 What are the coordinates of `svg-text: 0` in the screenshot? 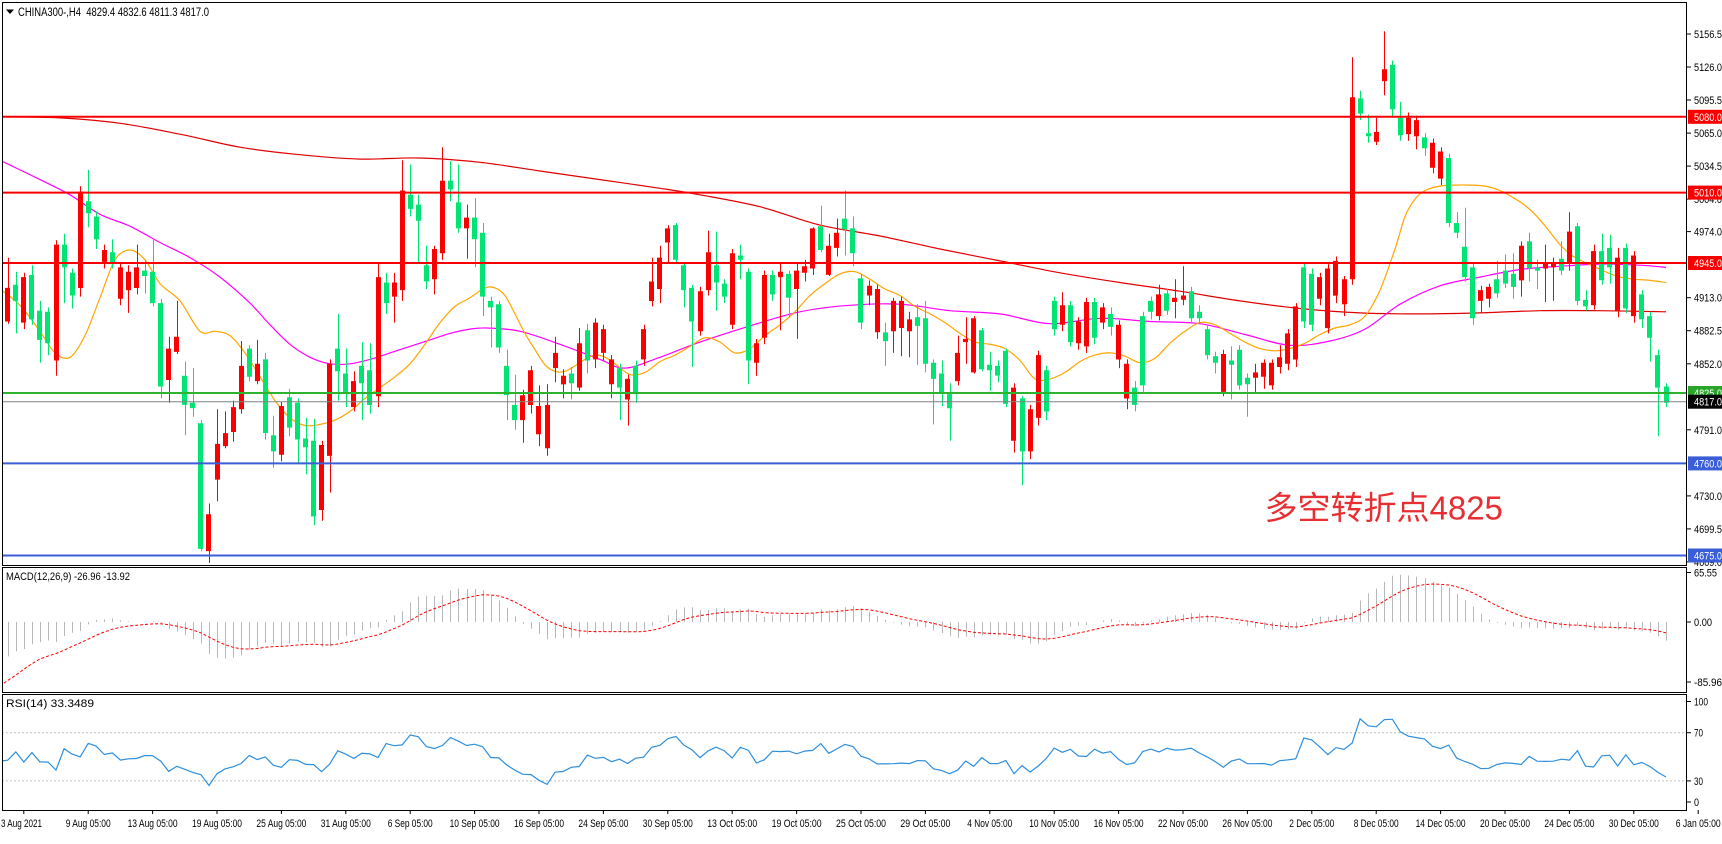 It's located at (1696, 803).